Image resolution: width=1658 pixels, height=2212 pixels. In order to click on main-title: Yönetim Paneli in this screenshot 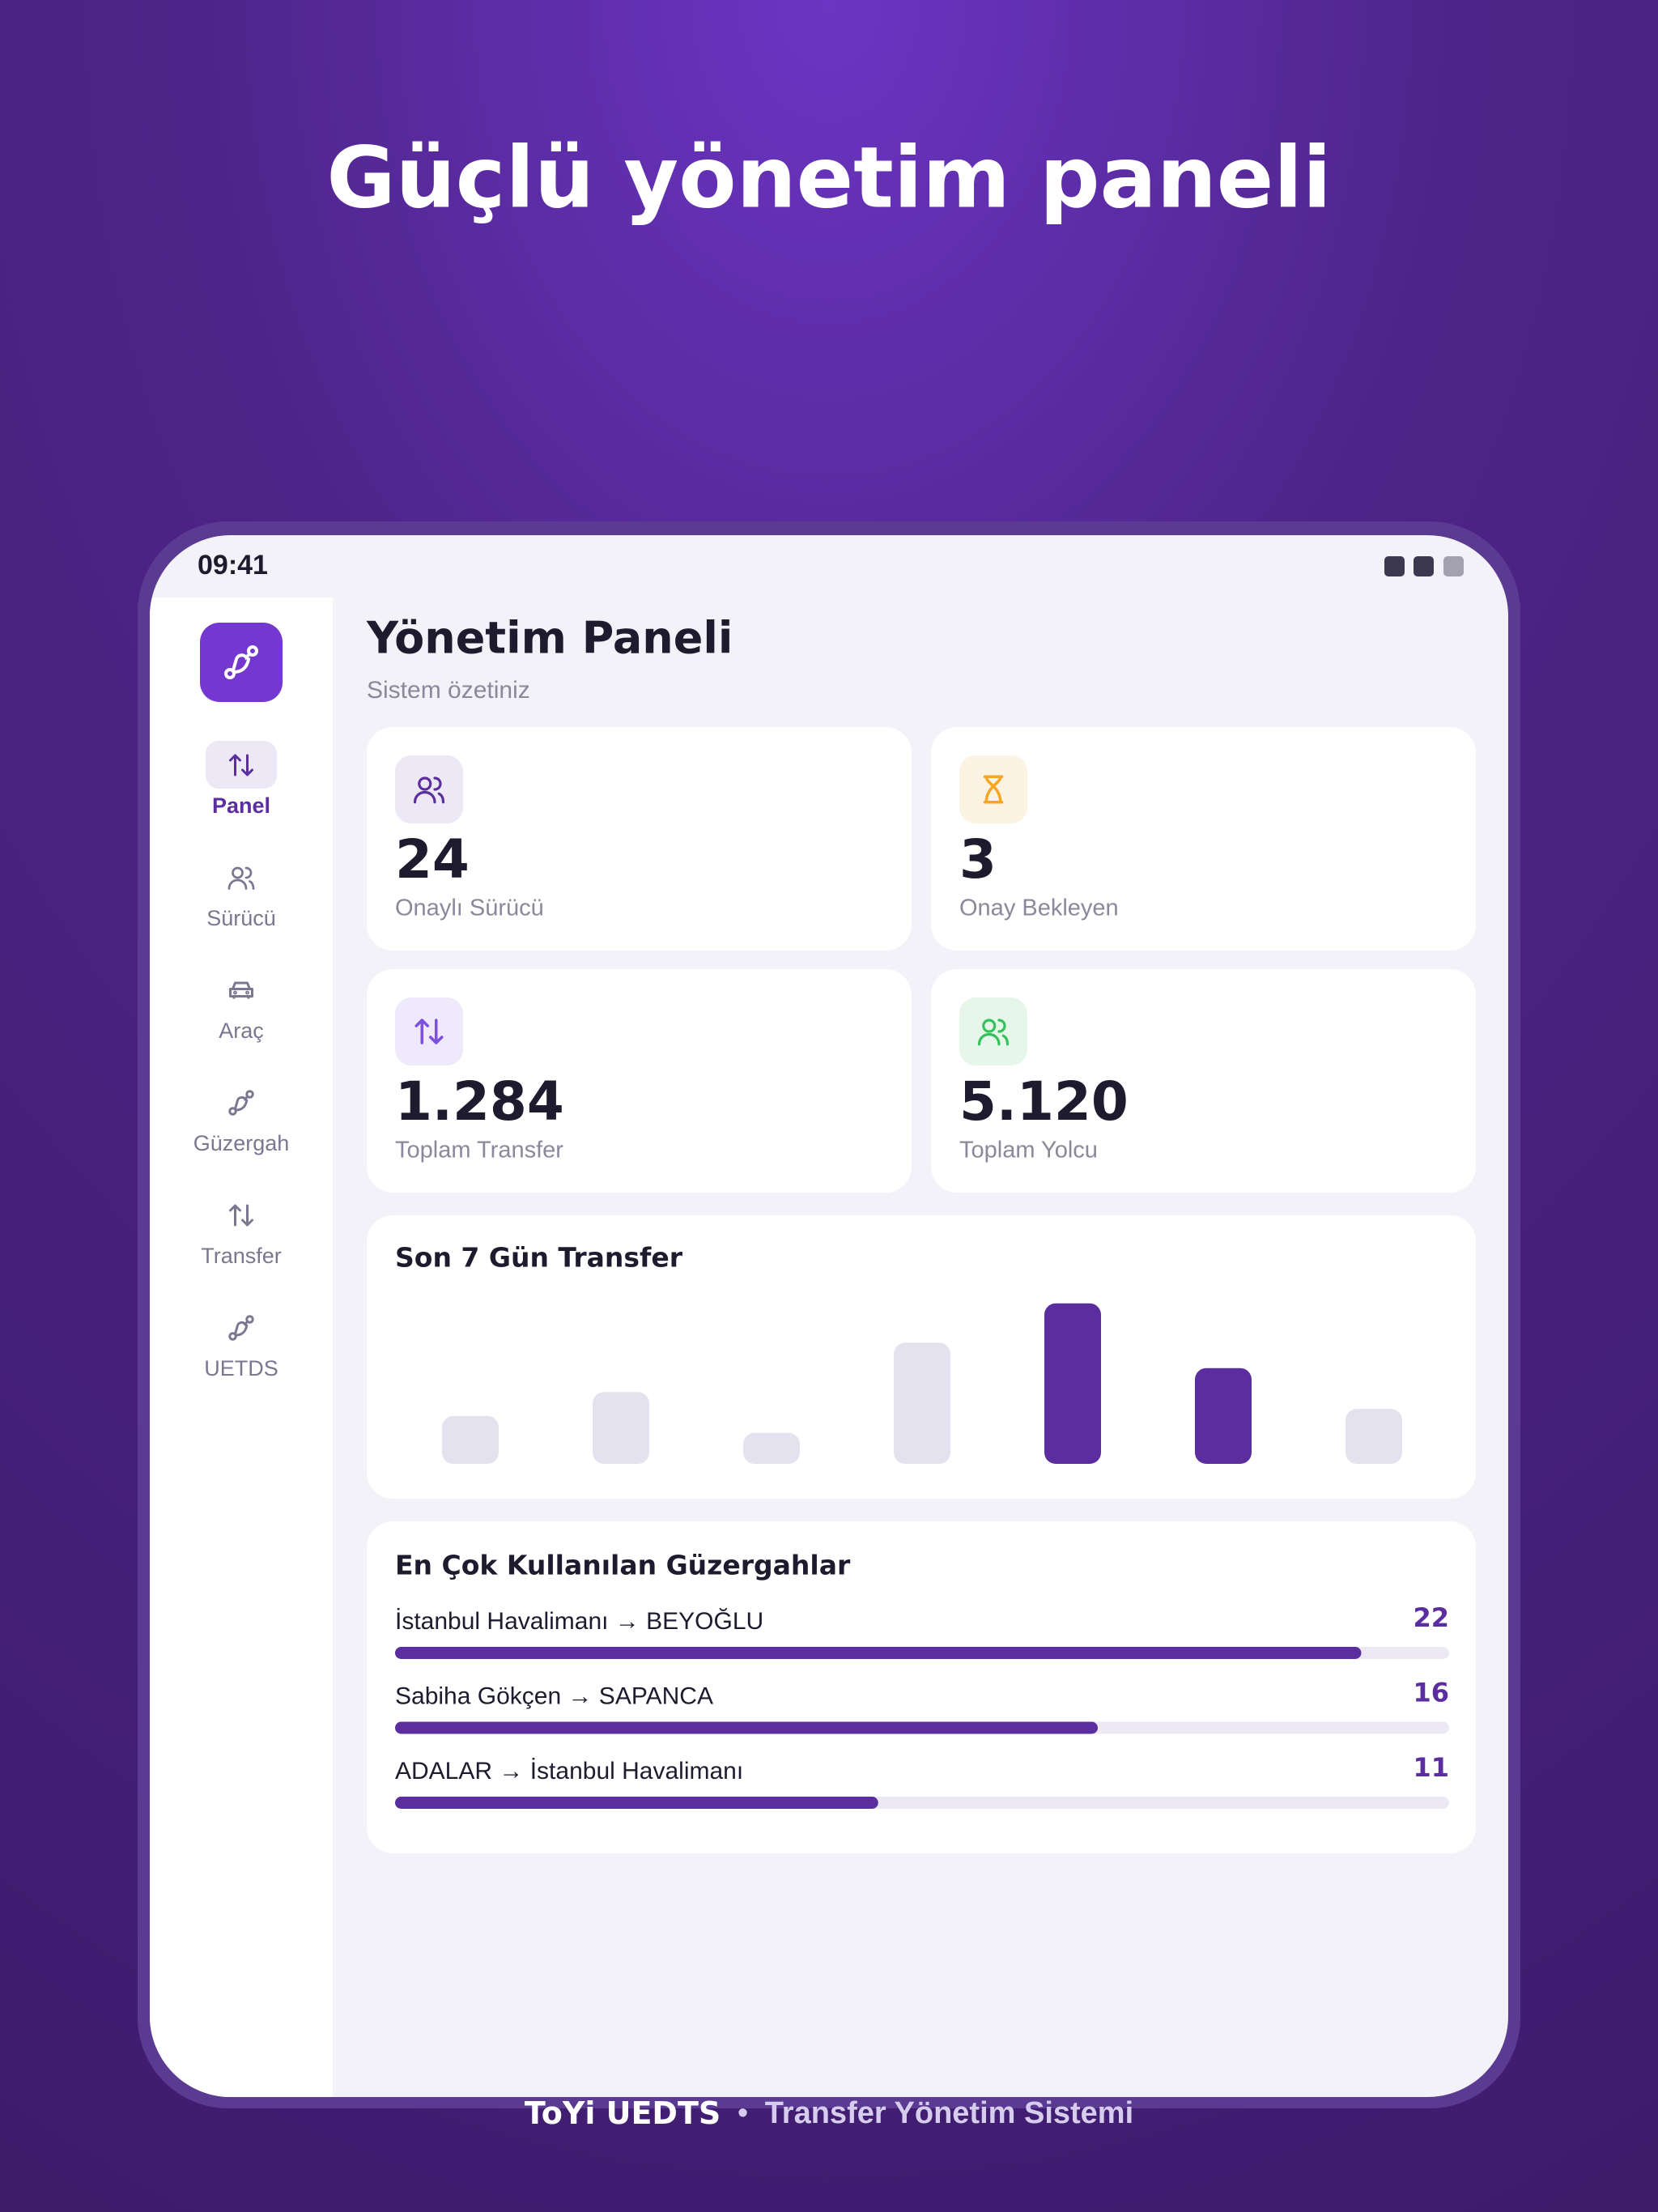, I will do `click(549, 639)`.